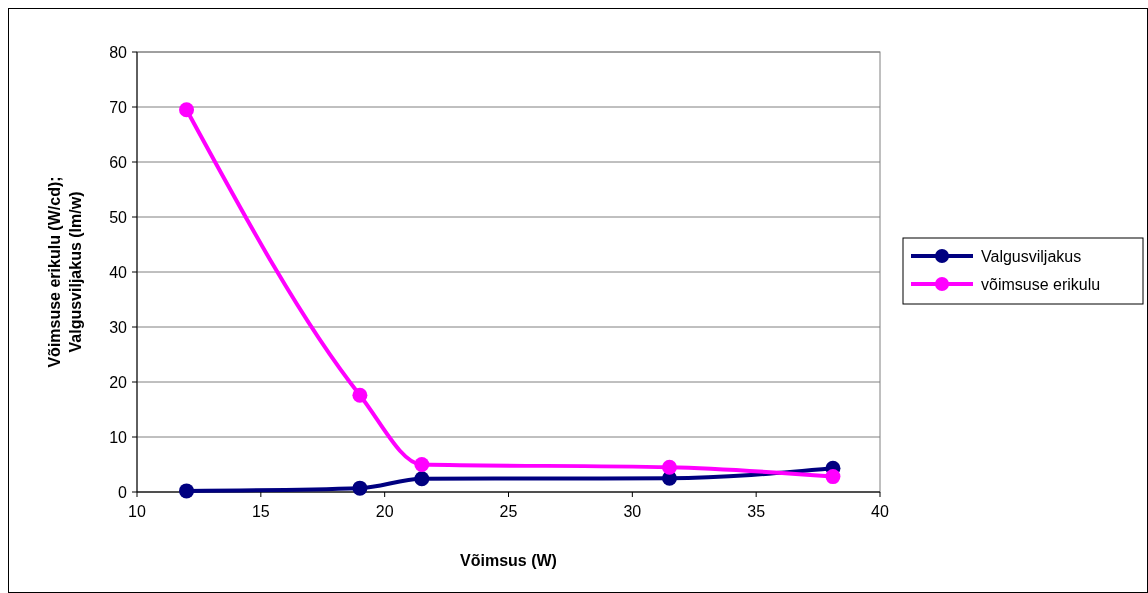  I want to click on x-tick-label: 35, so click(756, 511).